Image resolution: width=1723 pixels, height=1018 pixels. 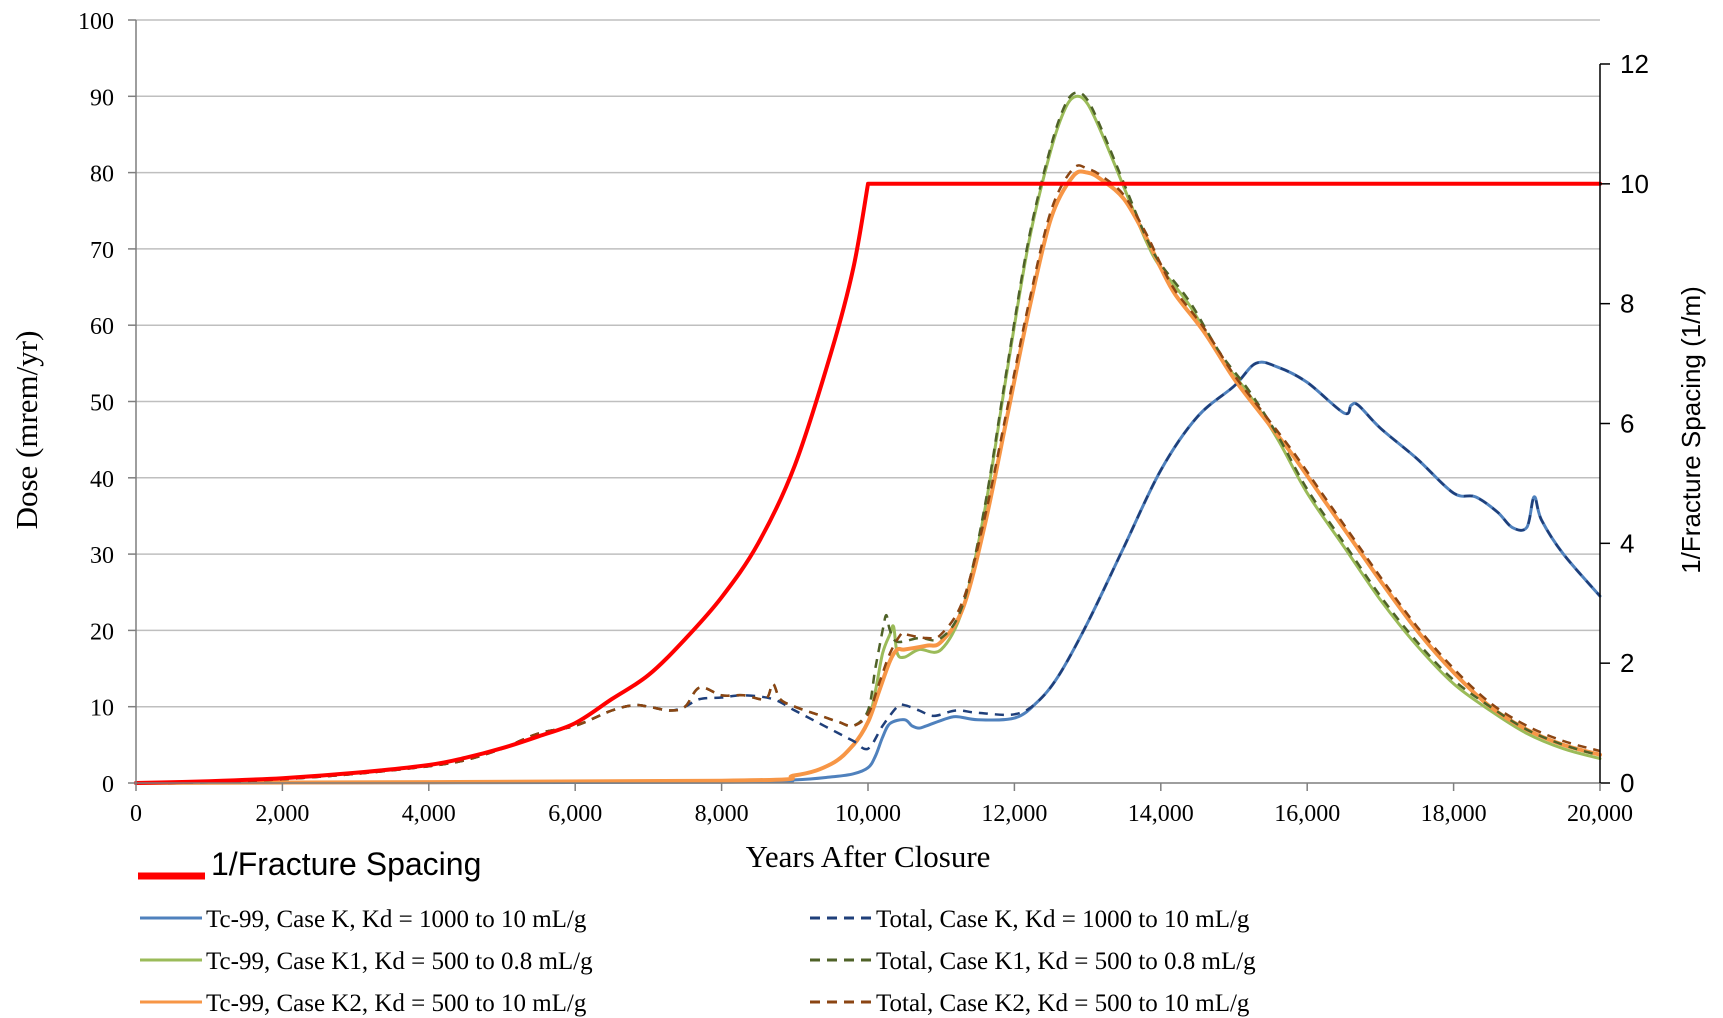 What do you see at coordinates (136, 814) in the screenshot?
I see `x-tick-label: 0` at bounding box center [136, 814].